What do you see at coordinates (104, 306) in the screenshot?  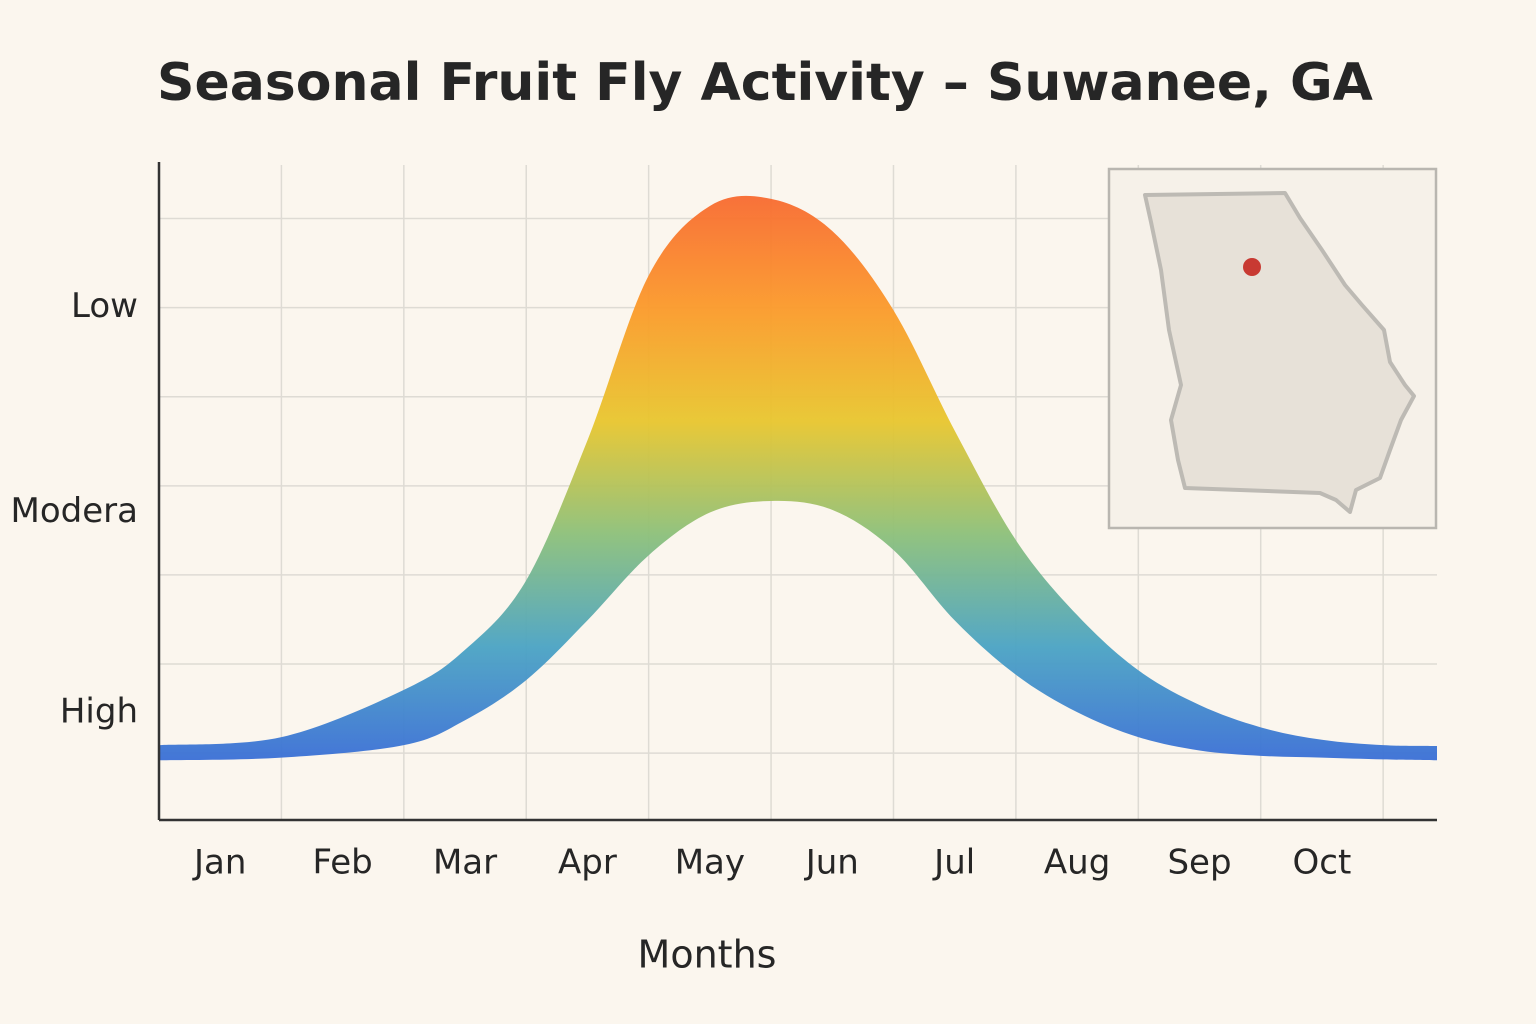 I see `y-tick-label: Low` at bounding box center [104, 306].